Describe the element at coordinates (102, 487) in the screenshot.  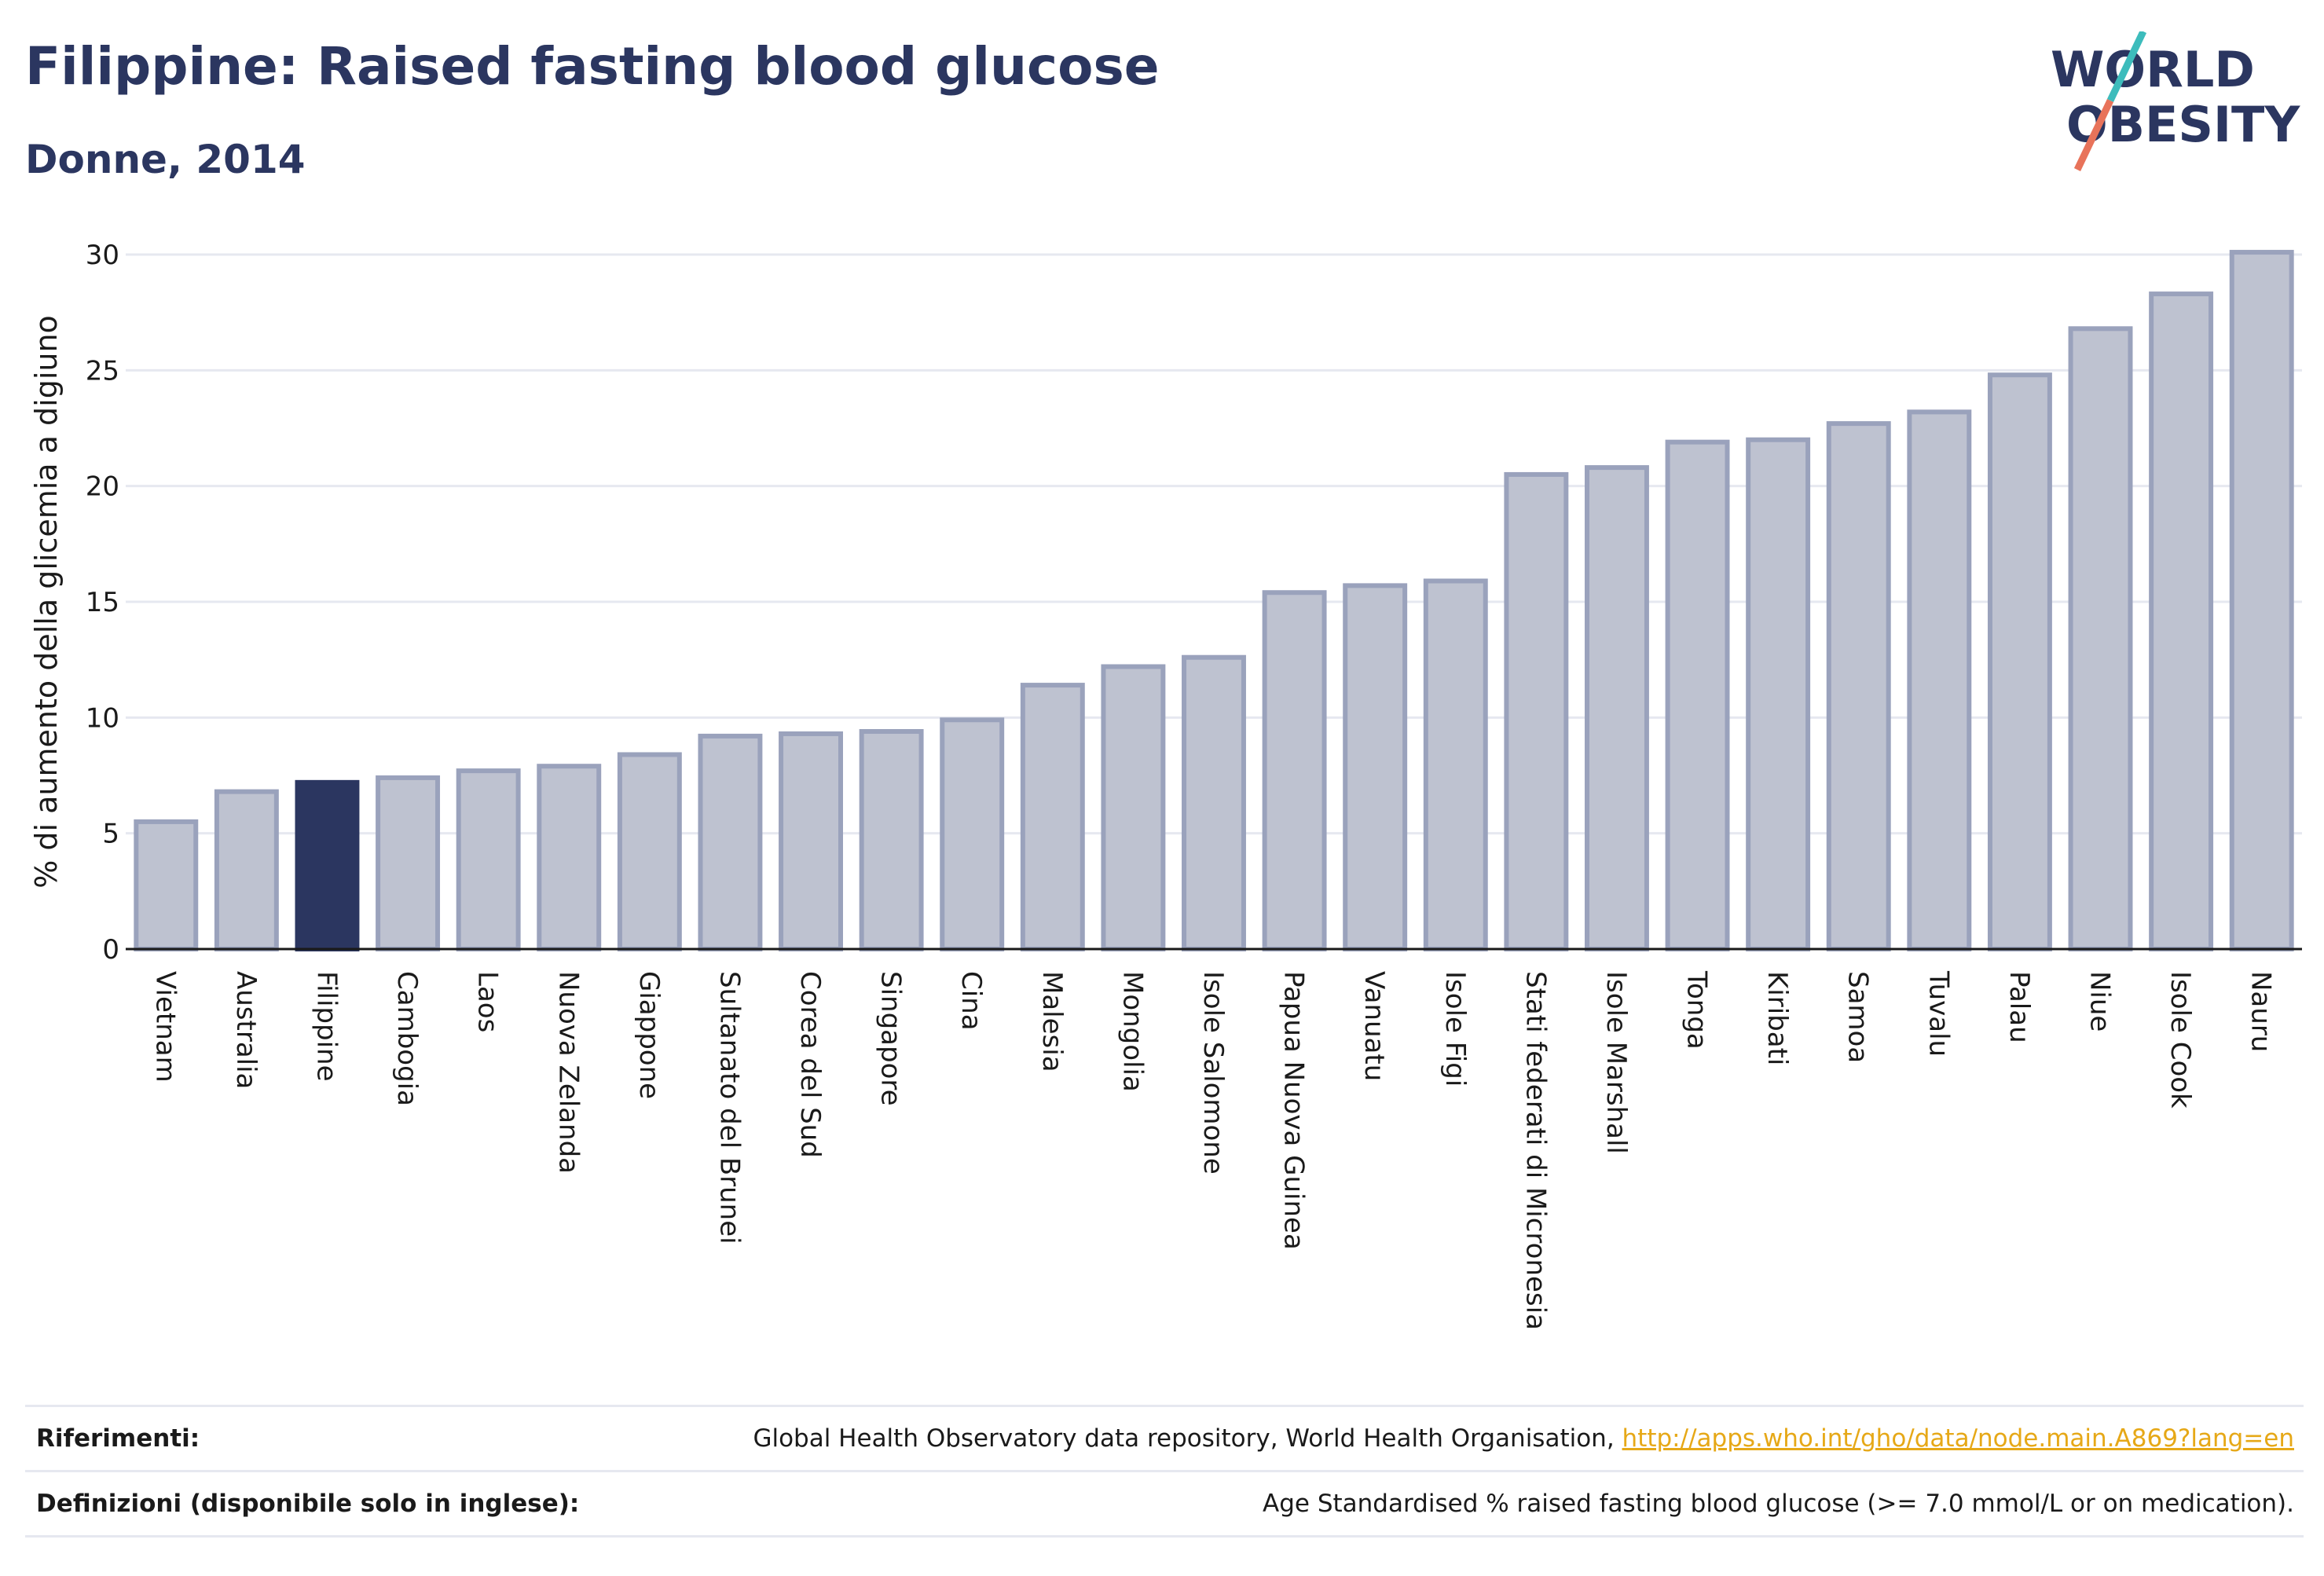
I see `y-tick-label: 20` at that location.